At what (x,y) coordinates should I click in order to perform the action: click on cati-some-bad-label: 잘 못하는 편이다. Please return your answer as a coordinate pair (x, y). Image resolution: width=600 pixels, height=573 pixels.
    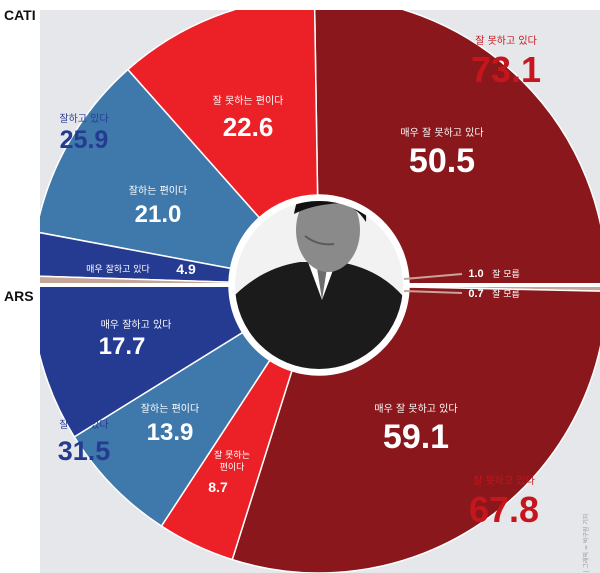
    Looking at the image, I should click on (248, 100).